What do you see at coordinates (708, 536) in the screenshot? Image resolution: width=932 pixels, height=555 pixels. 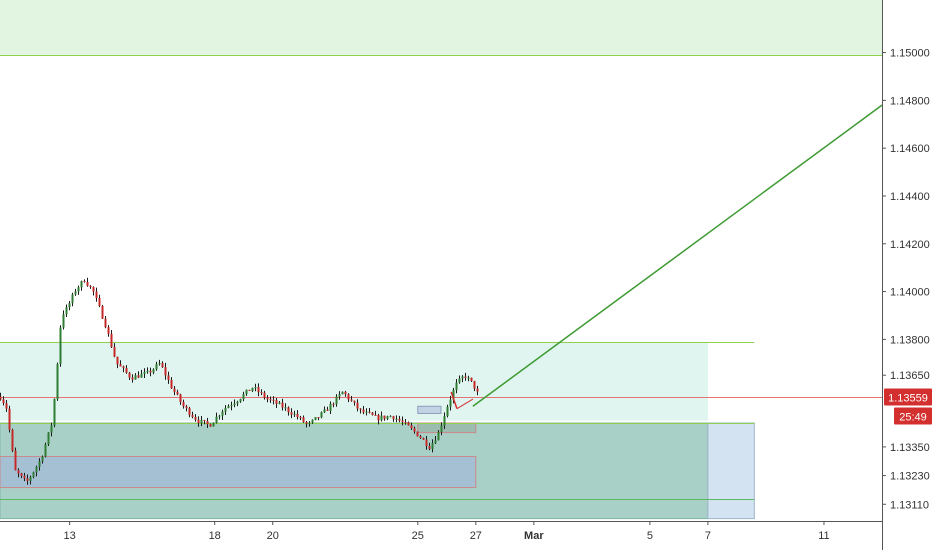 I see `time-tick-label: 7` at bounding box center [708, 536].